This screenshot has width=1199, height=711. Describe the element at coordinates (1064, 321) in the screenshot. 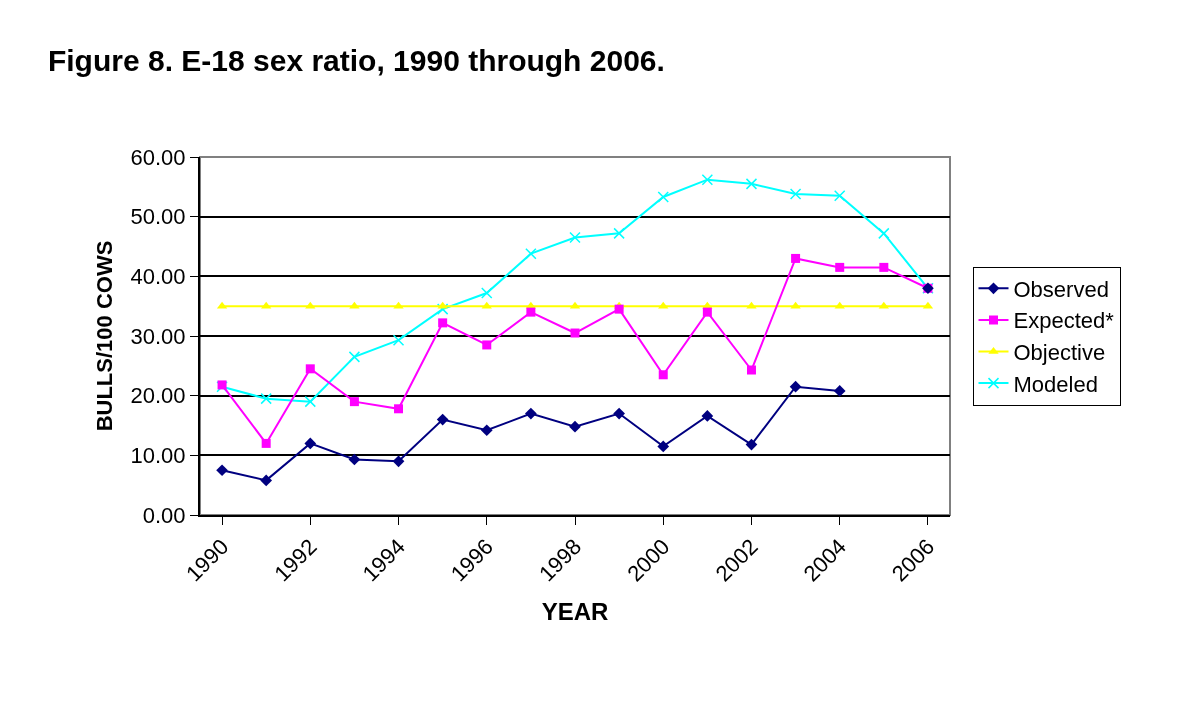

I see `legend-label: Expected*` at that location.